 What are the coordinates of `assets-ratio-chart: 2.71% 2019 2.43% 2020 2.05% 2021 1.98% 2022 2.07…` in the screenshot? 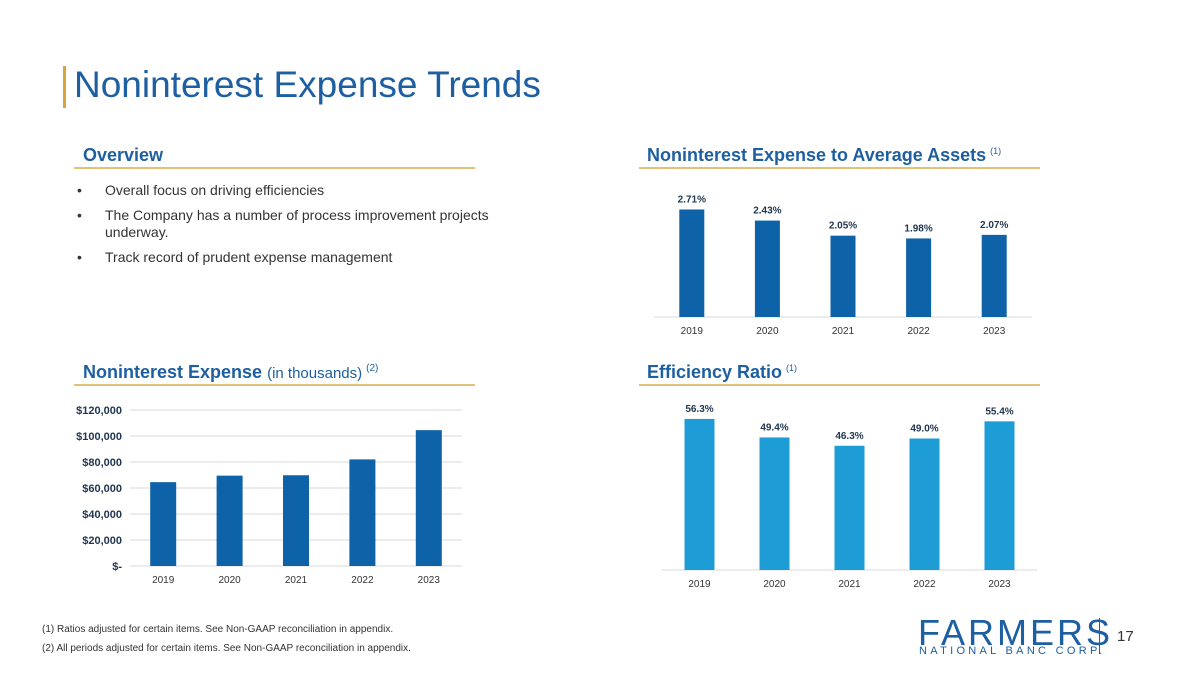 It's located at (843, 265).